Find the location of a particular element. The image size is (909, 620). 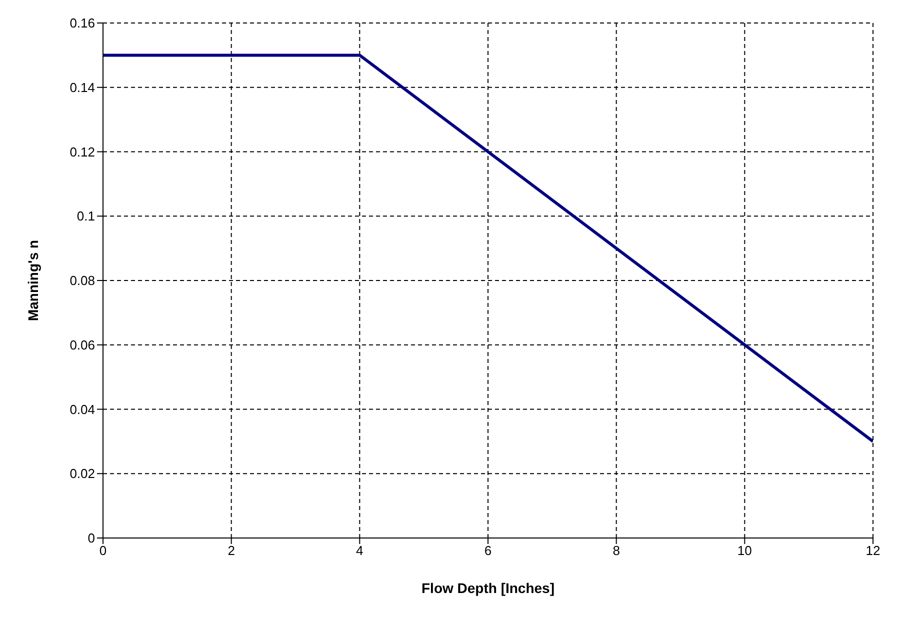

y-tick-label: 0.06 is located at coordinates (82, 344).